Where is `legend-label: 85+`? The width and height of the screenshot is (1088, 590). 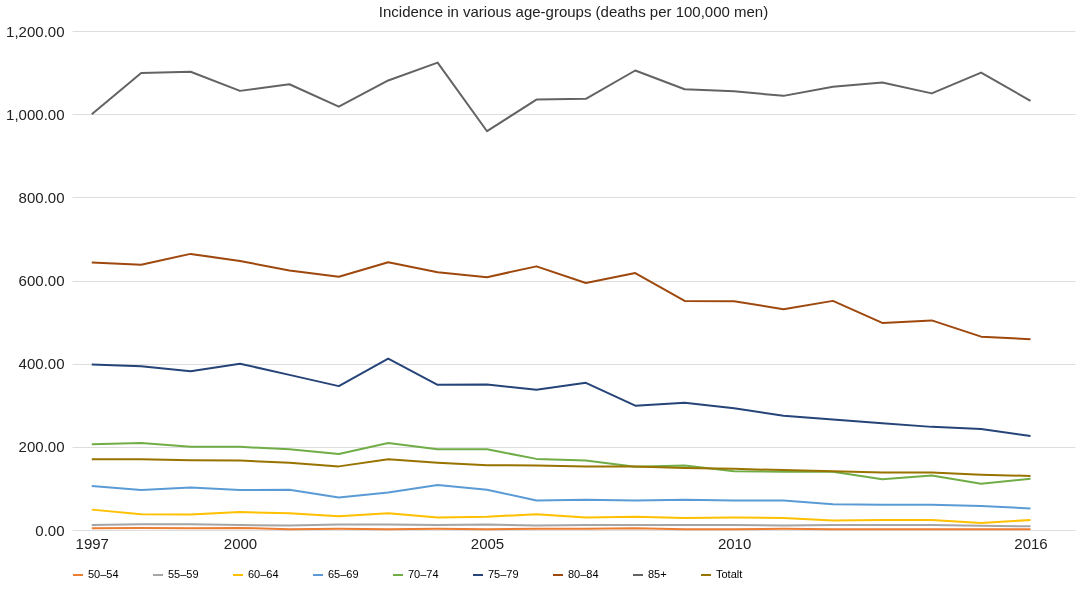 legend-label: 85+ is located at coordinates (657, 574).